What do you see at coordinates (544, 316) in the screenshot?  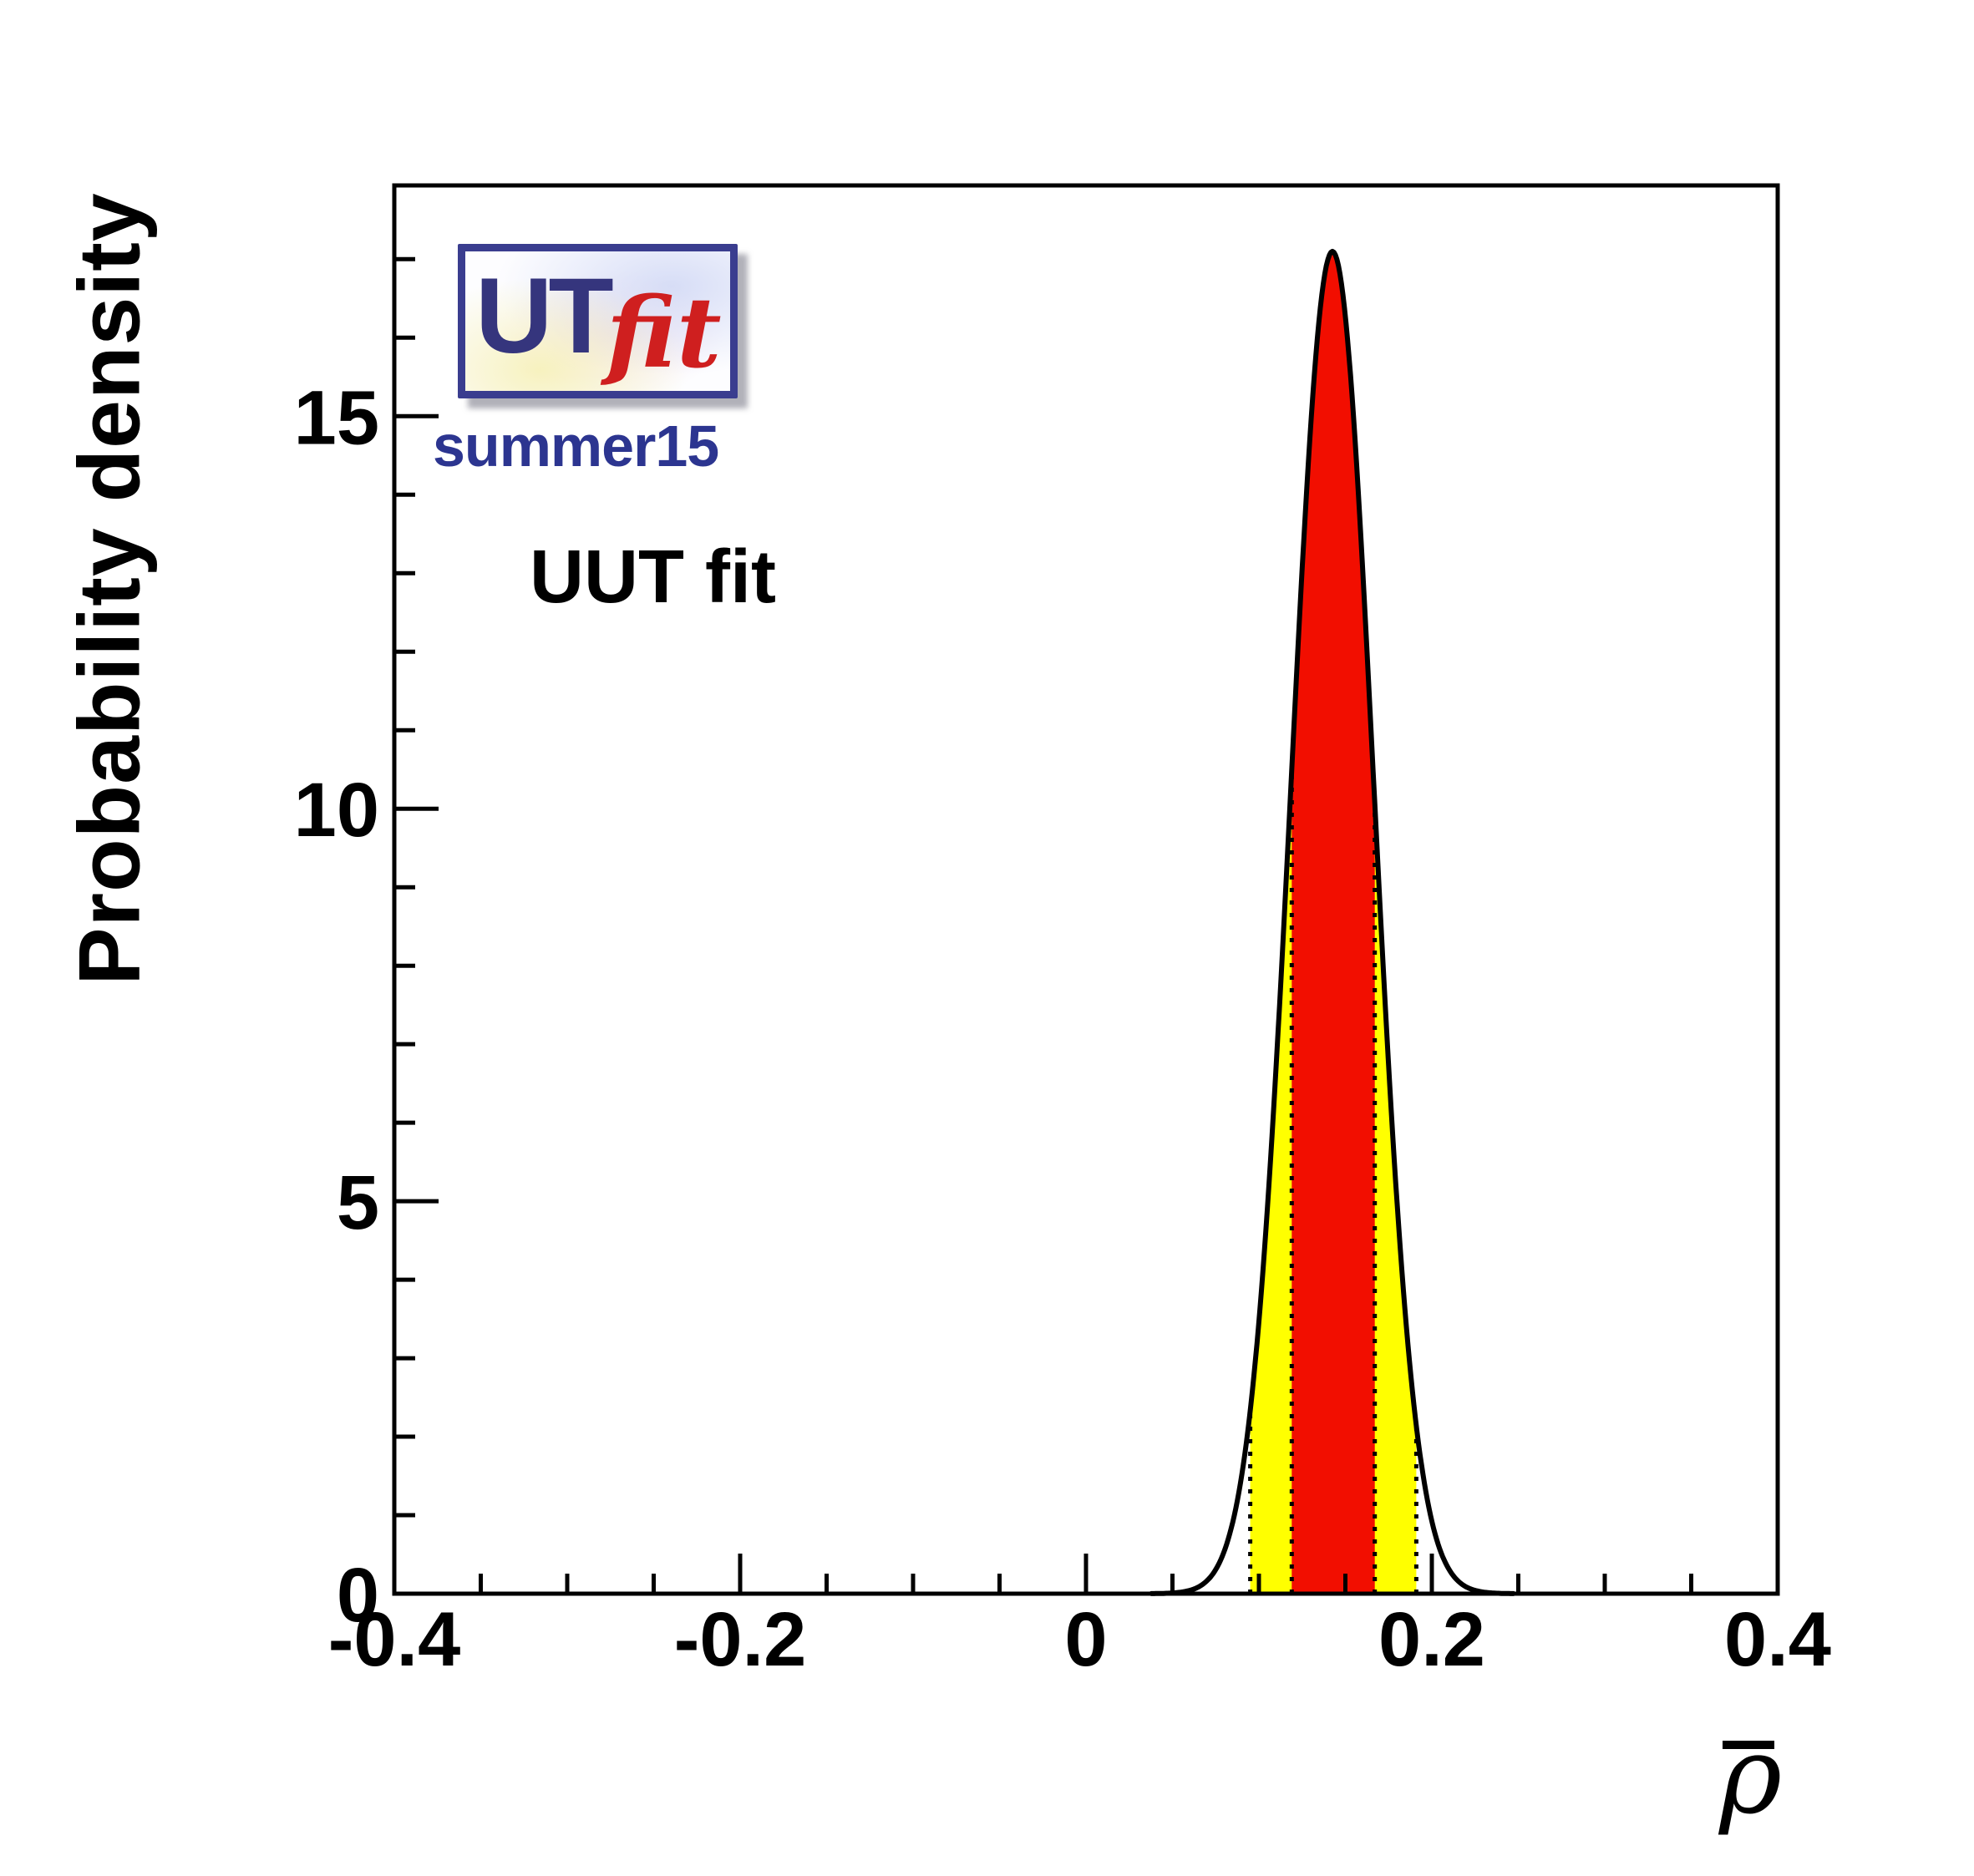 I see `utfit-logo-ut-text: UT` at bounding box center [544, 316].